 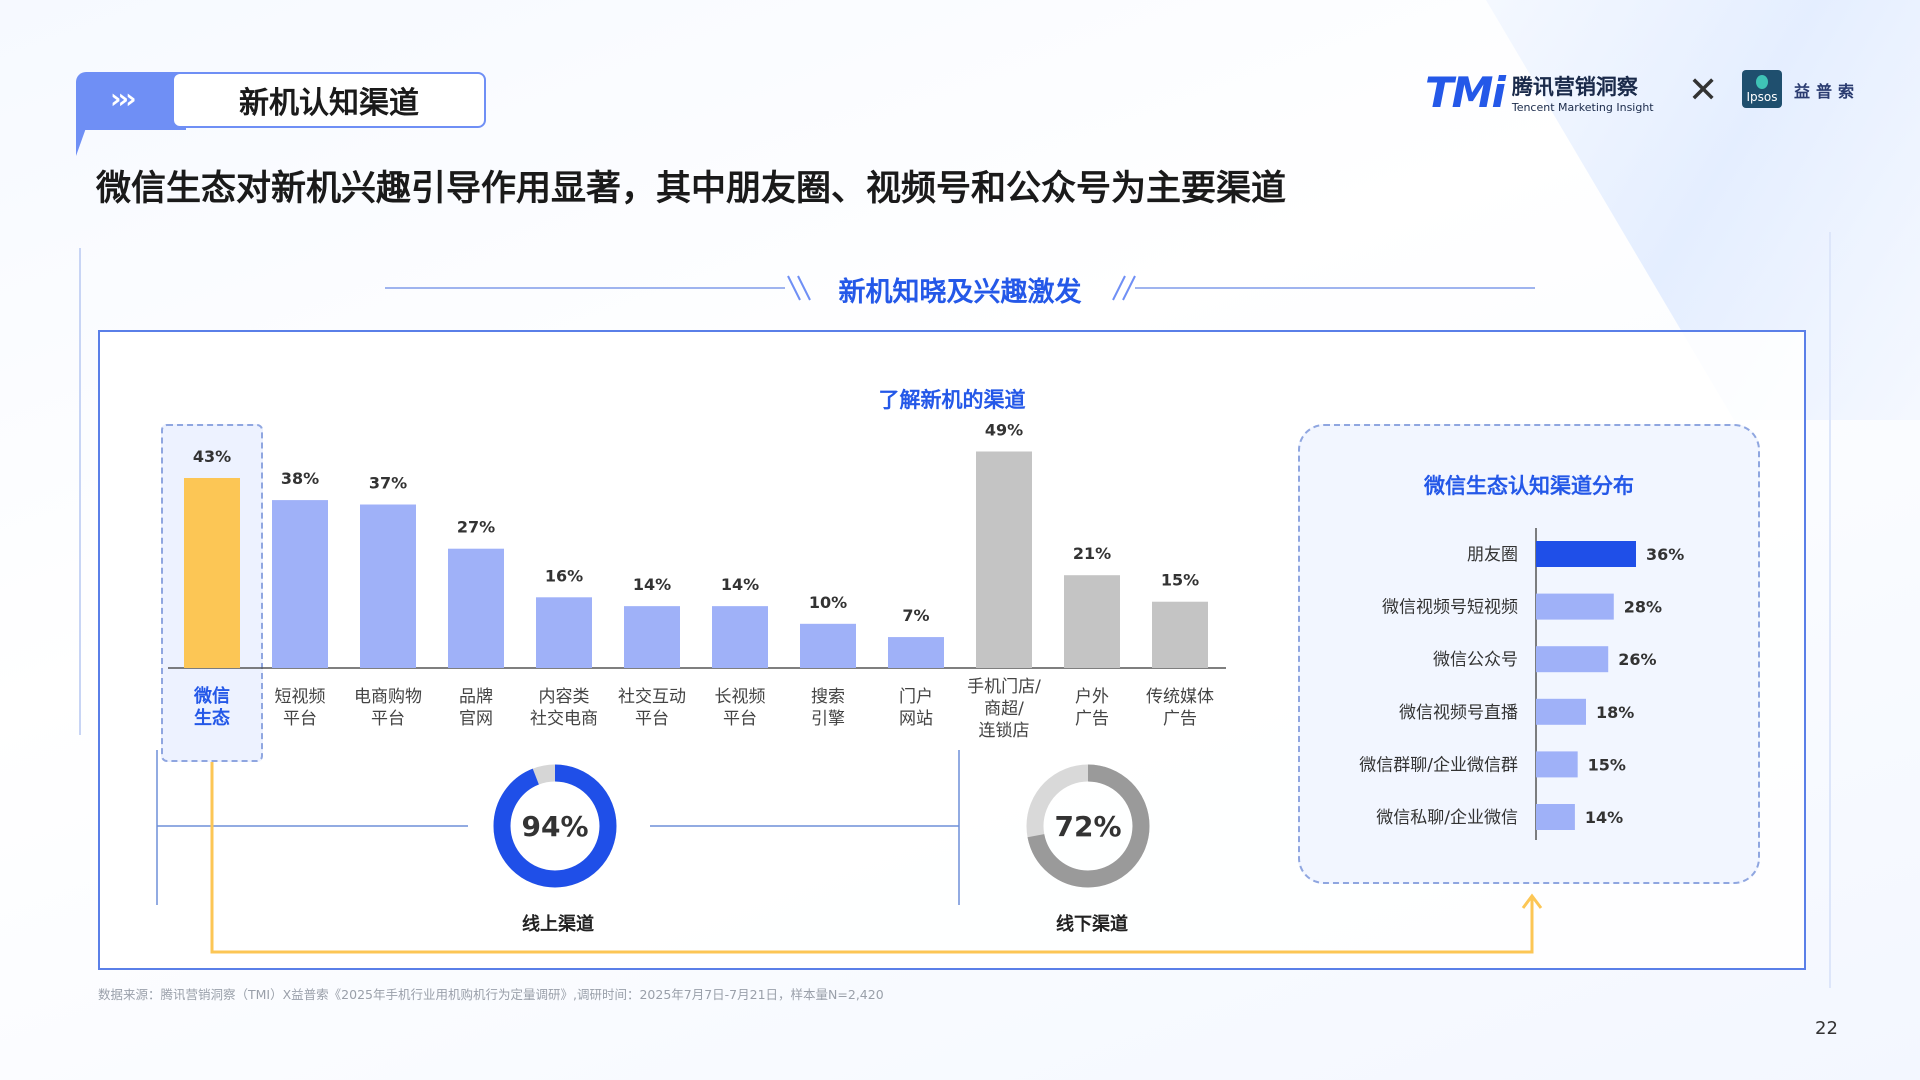 What do you see at coordinates (1180, 697) in the screenshot?
I see `category-label-11-0: 传统媒体` at bounding box center [1180, 697].